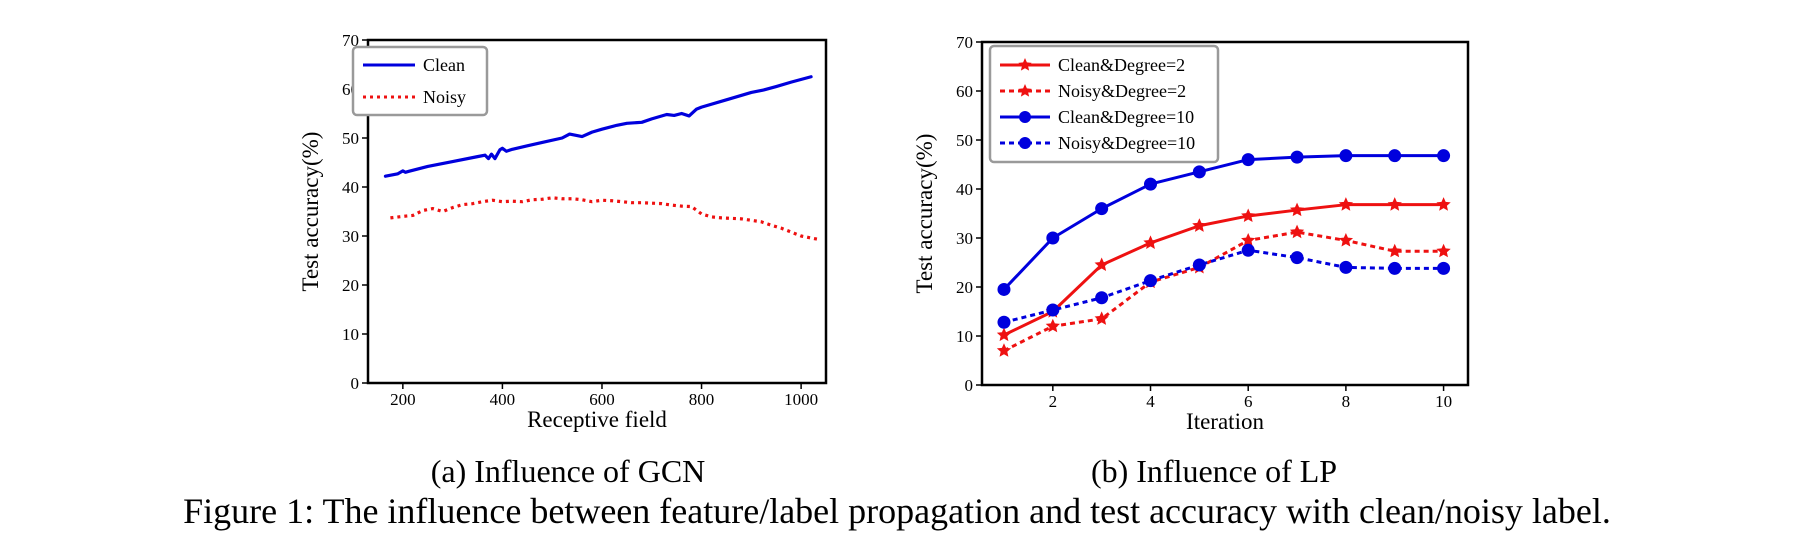  What do you see at coordinates (1443, 401) in the screenshot?
I see `x-tick-label: 10` at bounding box center [1443, 401].